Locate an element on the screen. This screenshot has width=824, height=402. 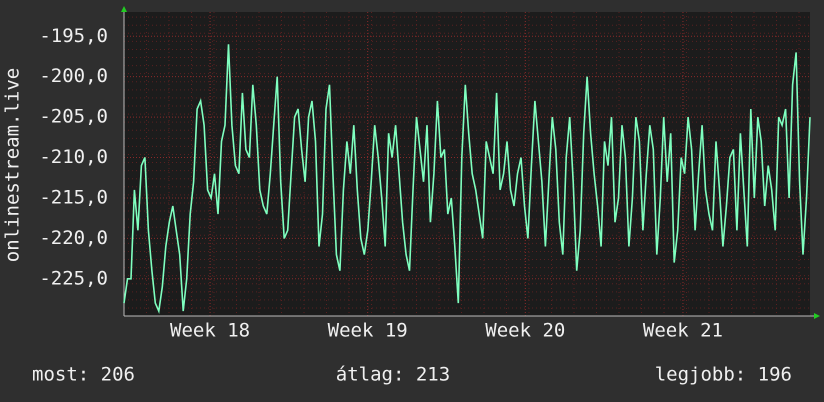
y-tick-label: -225,0 is located at coordinates (73, 278).